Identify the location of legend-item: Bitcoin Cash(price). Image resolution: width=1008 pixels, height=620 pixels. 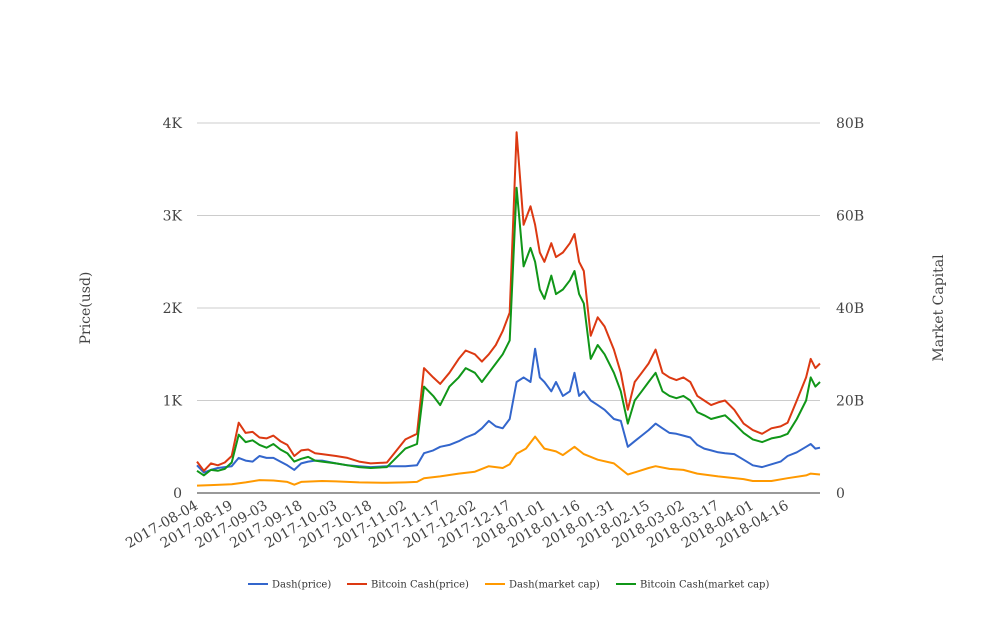
(408, 585).